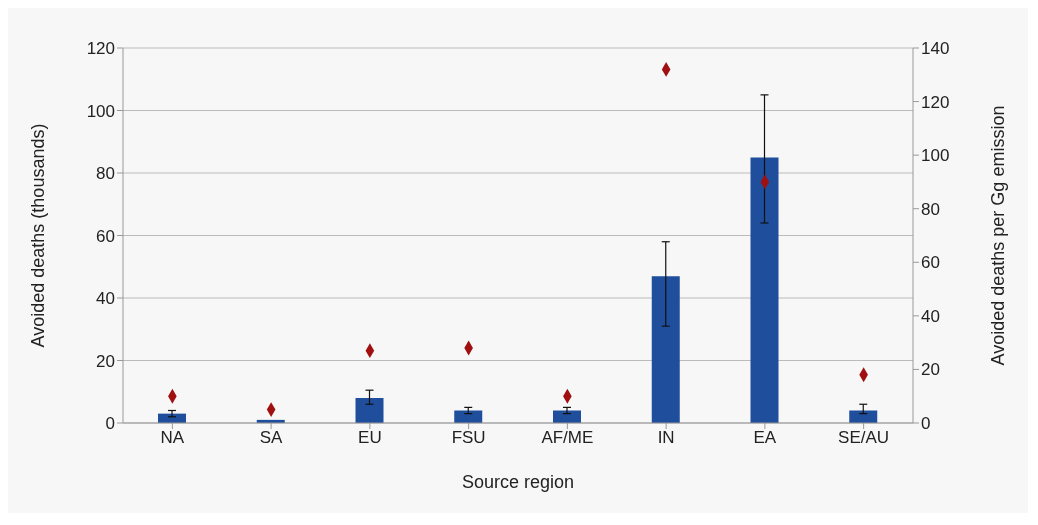 This screenshot has width=1038, height=525. What do you see at coordinates (930, 316) in the screenshot?
I see `y2-tick-label: 40` at bounding box center [930, 316].